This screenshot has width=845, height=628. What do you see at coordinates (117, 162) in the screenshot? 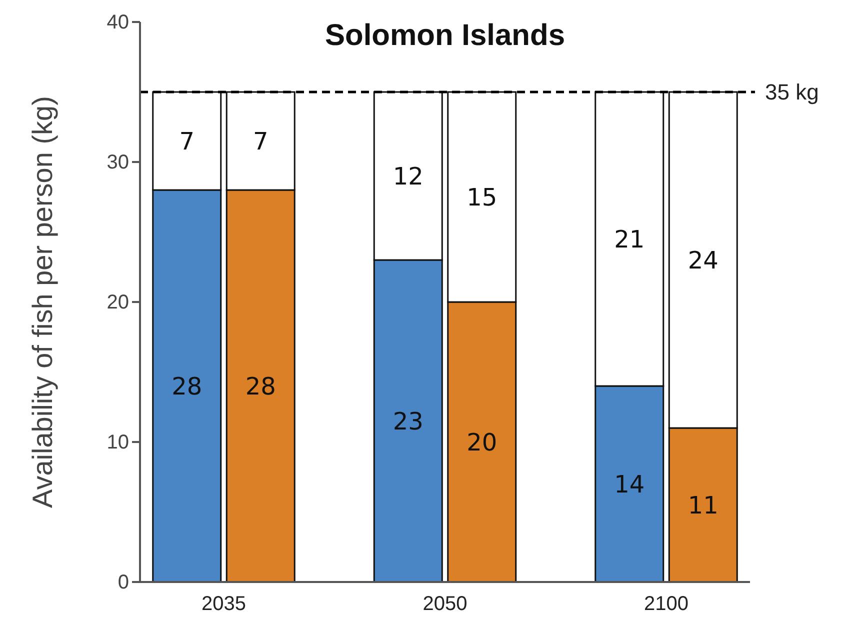
I see `y-tick-label: 30` at bounding box center [117, 162].